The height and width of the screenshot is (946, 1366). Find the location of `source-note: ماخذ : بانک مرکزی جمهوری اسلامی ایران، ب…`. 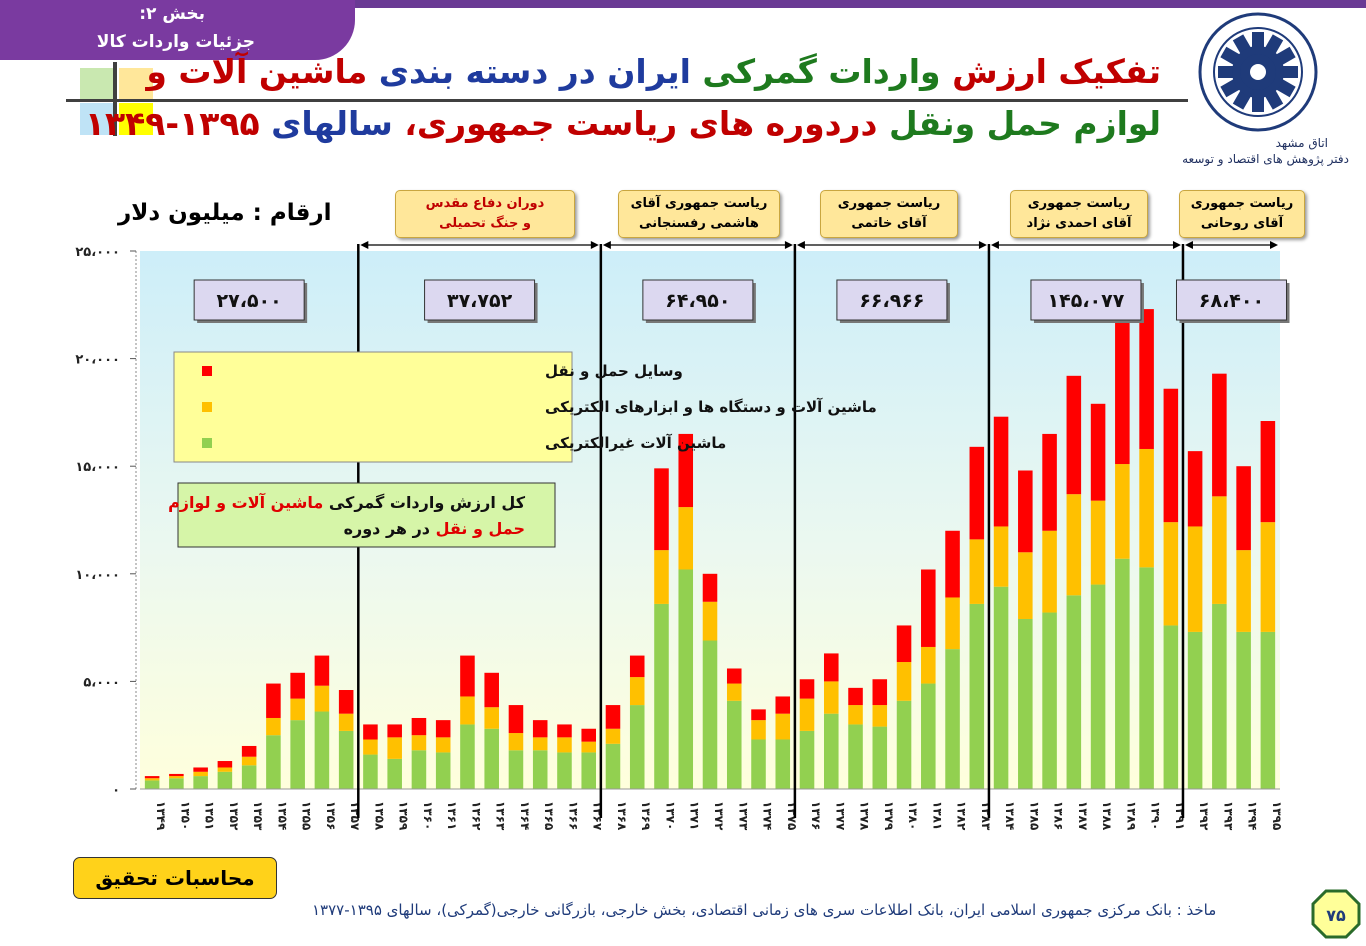

source-note: ماخذ : بانک مرکزی جمهوری اسلامی ایران، ب… is located at coordinates (764, 910).